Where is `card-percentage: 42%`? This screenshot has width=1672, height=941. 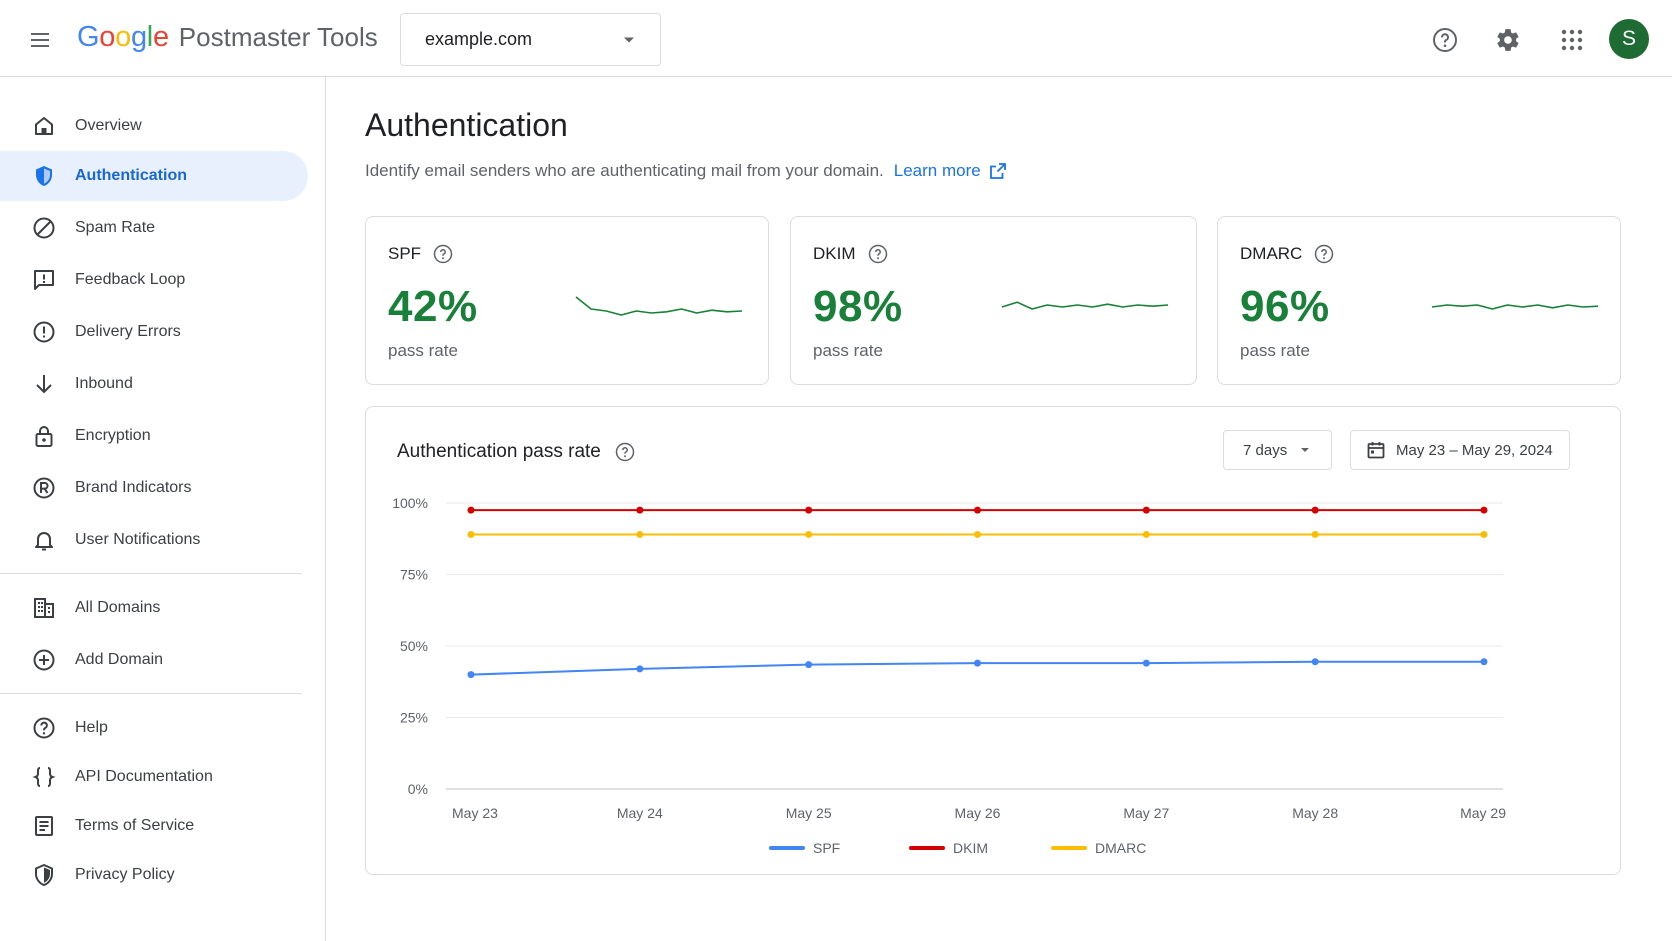
card-percentage: 42% is located at coordinates (433, 306).